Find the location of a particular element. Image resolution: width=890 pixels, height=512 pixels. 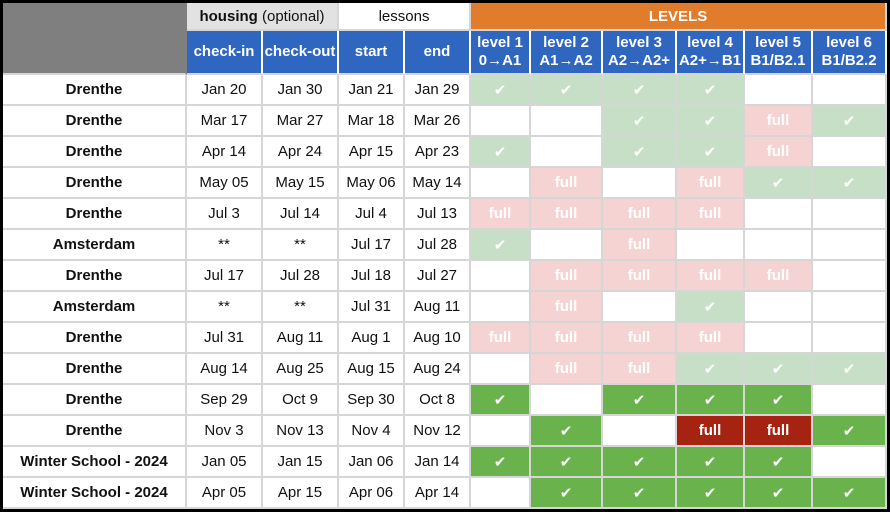

checkout-date-cell: Jan 30 is located at coordinates (301, 90).